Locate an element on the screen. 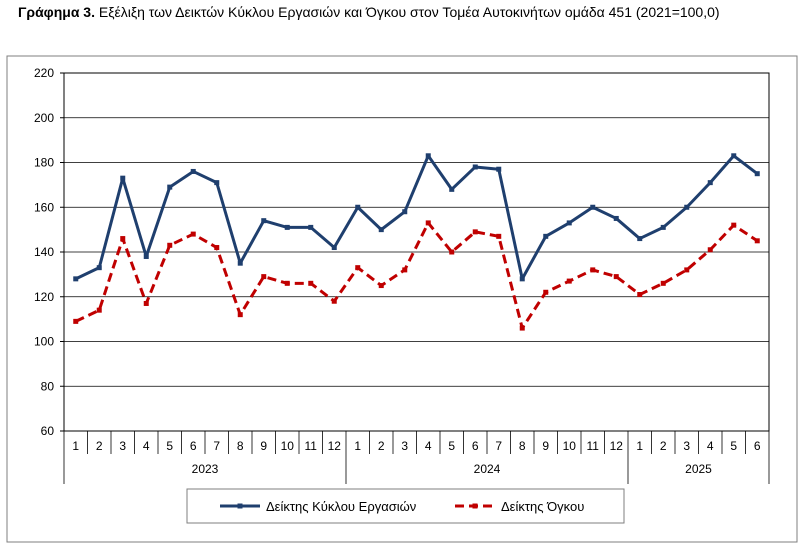 This screenshot has height=555, width=811. y-tick-label: 140 is located at coordinates (44, 252).